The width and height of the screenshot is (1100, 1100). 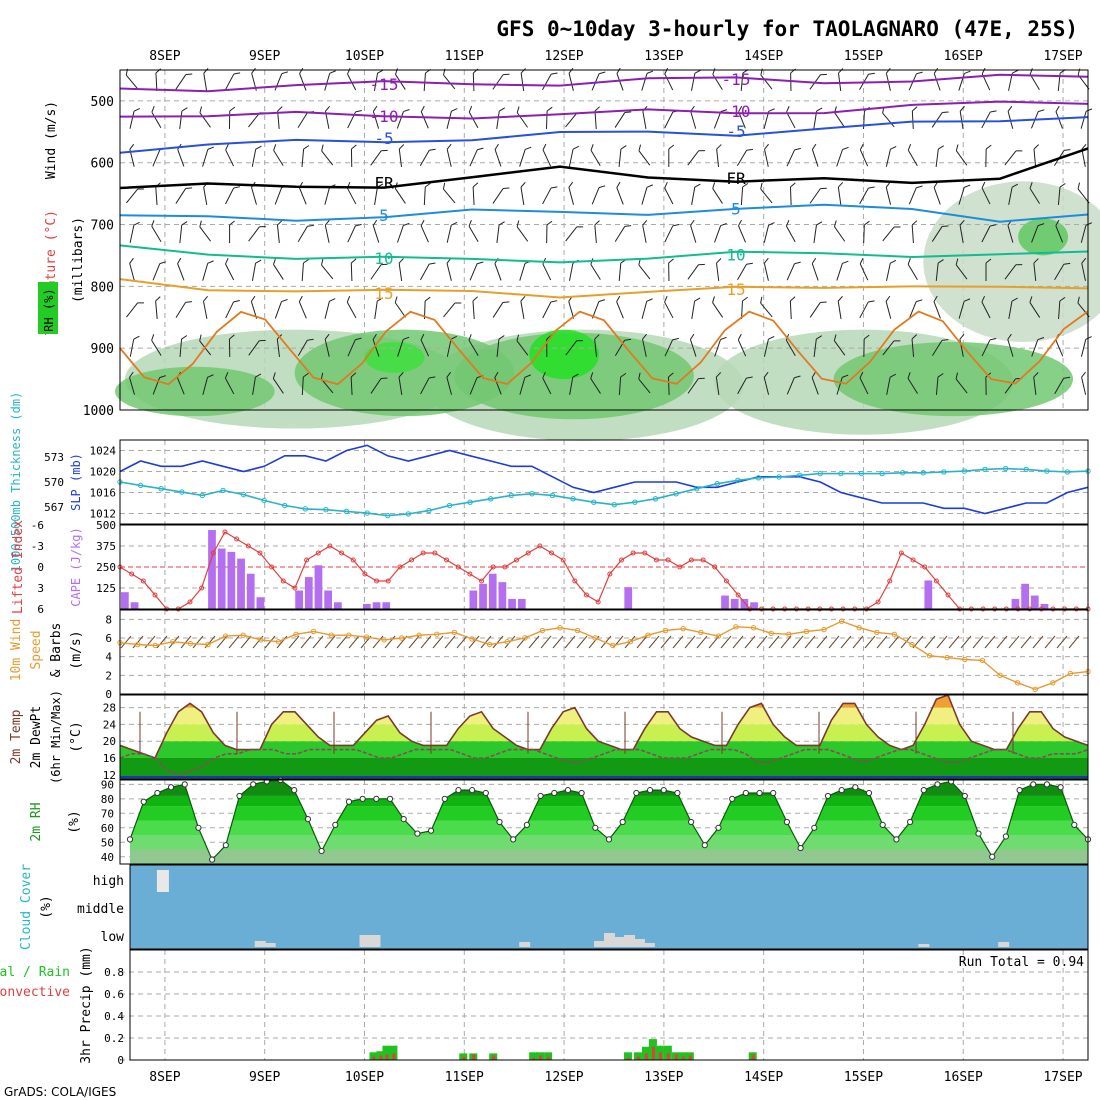 What do you see at coordinates (1062, 1077) in the screenshot?
I see `date-label-bottom: 17SEP` at bounding box center [1062, 1077].